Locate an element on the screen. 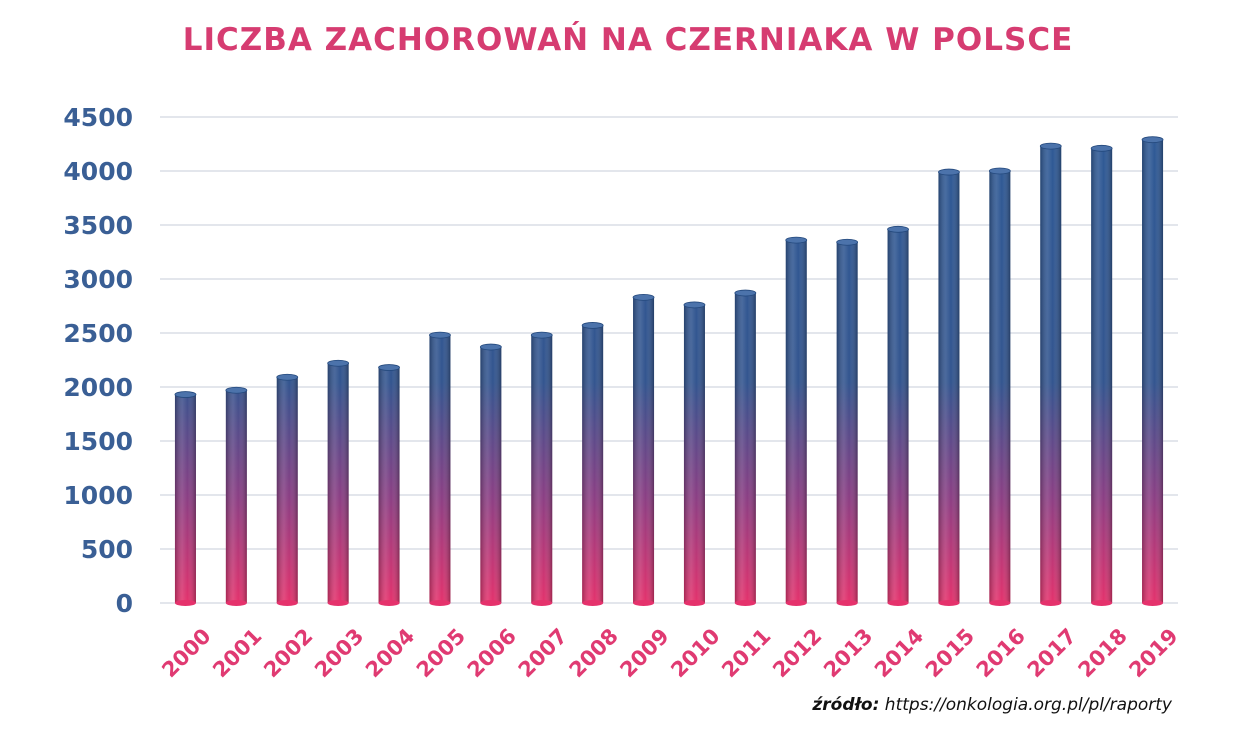 This screenshot has width=1256, height=752. x-tick-label: 2001 is located at coordinates (237, 653).